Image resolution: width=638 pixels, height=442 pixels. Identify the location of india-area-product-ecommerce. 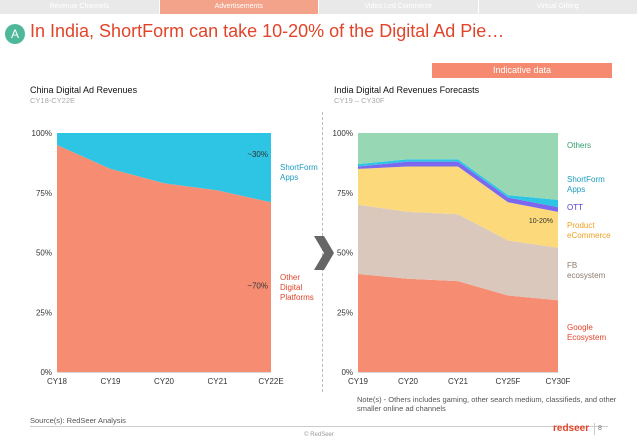
(458, 207).